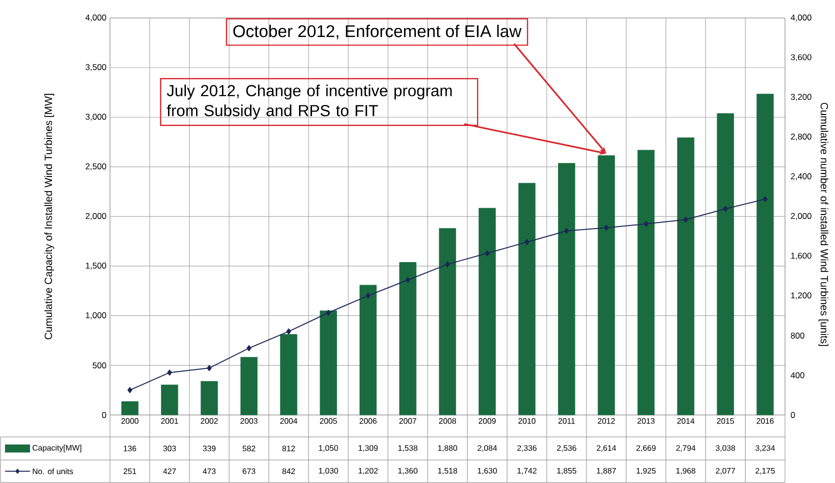 The height and width of the screenshot is (483, 835). What do you see at coordinates (801, 58) in the screenshot?
I see `y2-tick-label: 3,600` at bounding box center [801, 58].